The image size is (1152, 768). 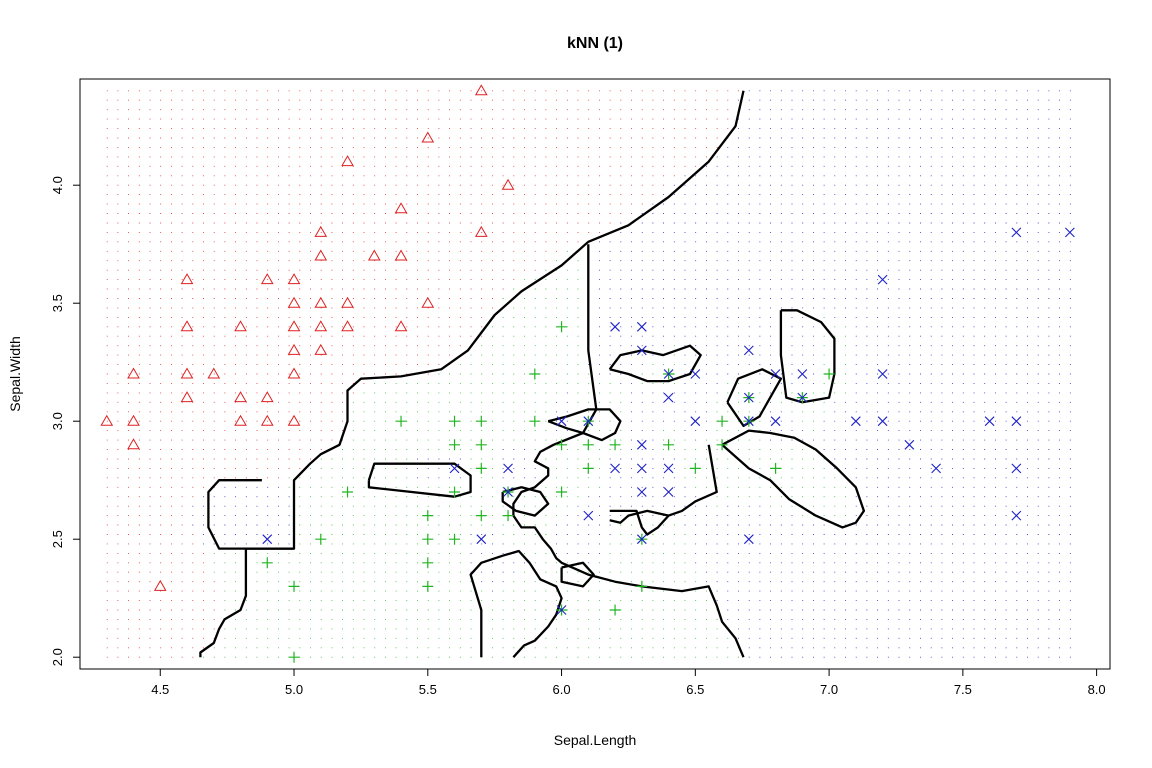 I want to click on y-axis-label: Sepal.Width, so click(x=15, y=373).